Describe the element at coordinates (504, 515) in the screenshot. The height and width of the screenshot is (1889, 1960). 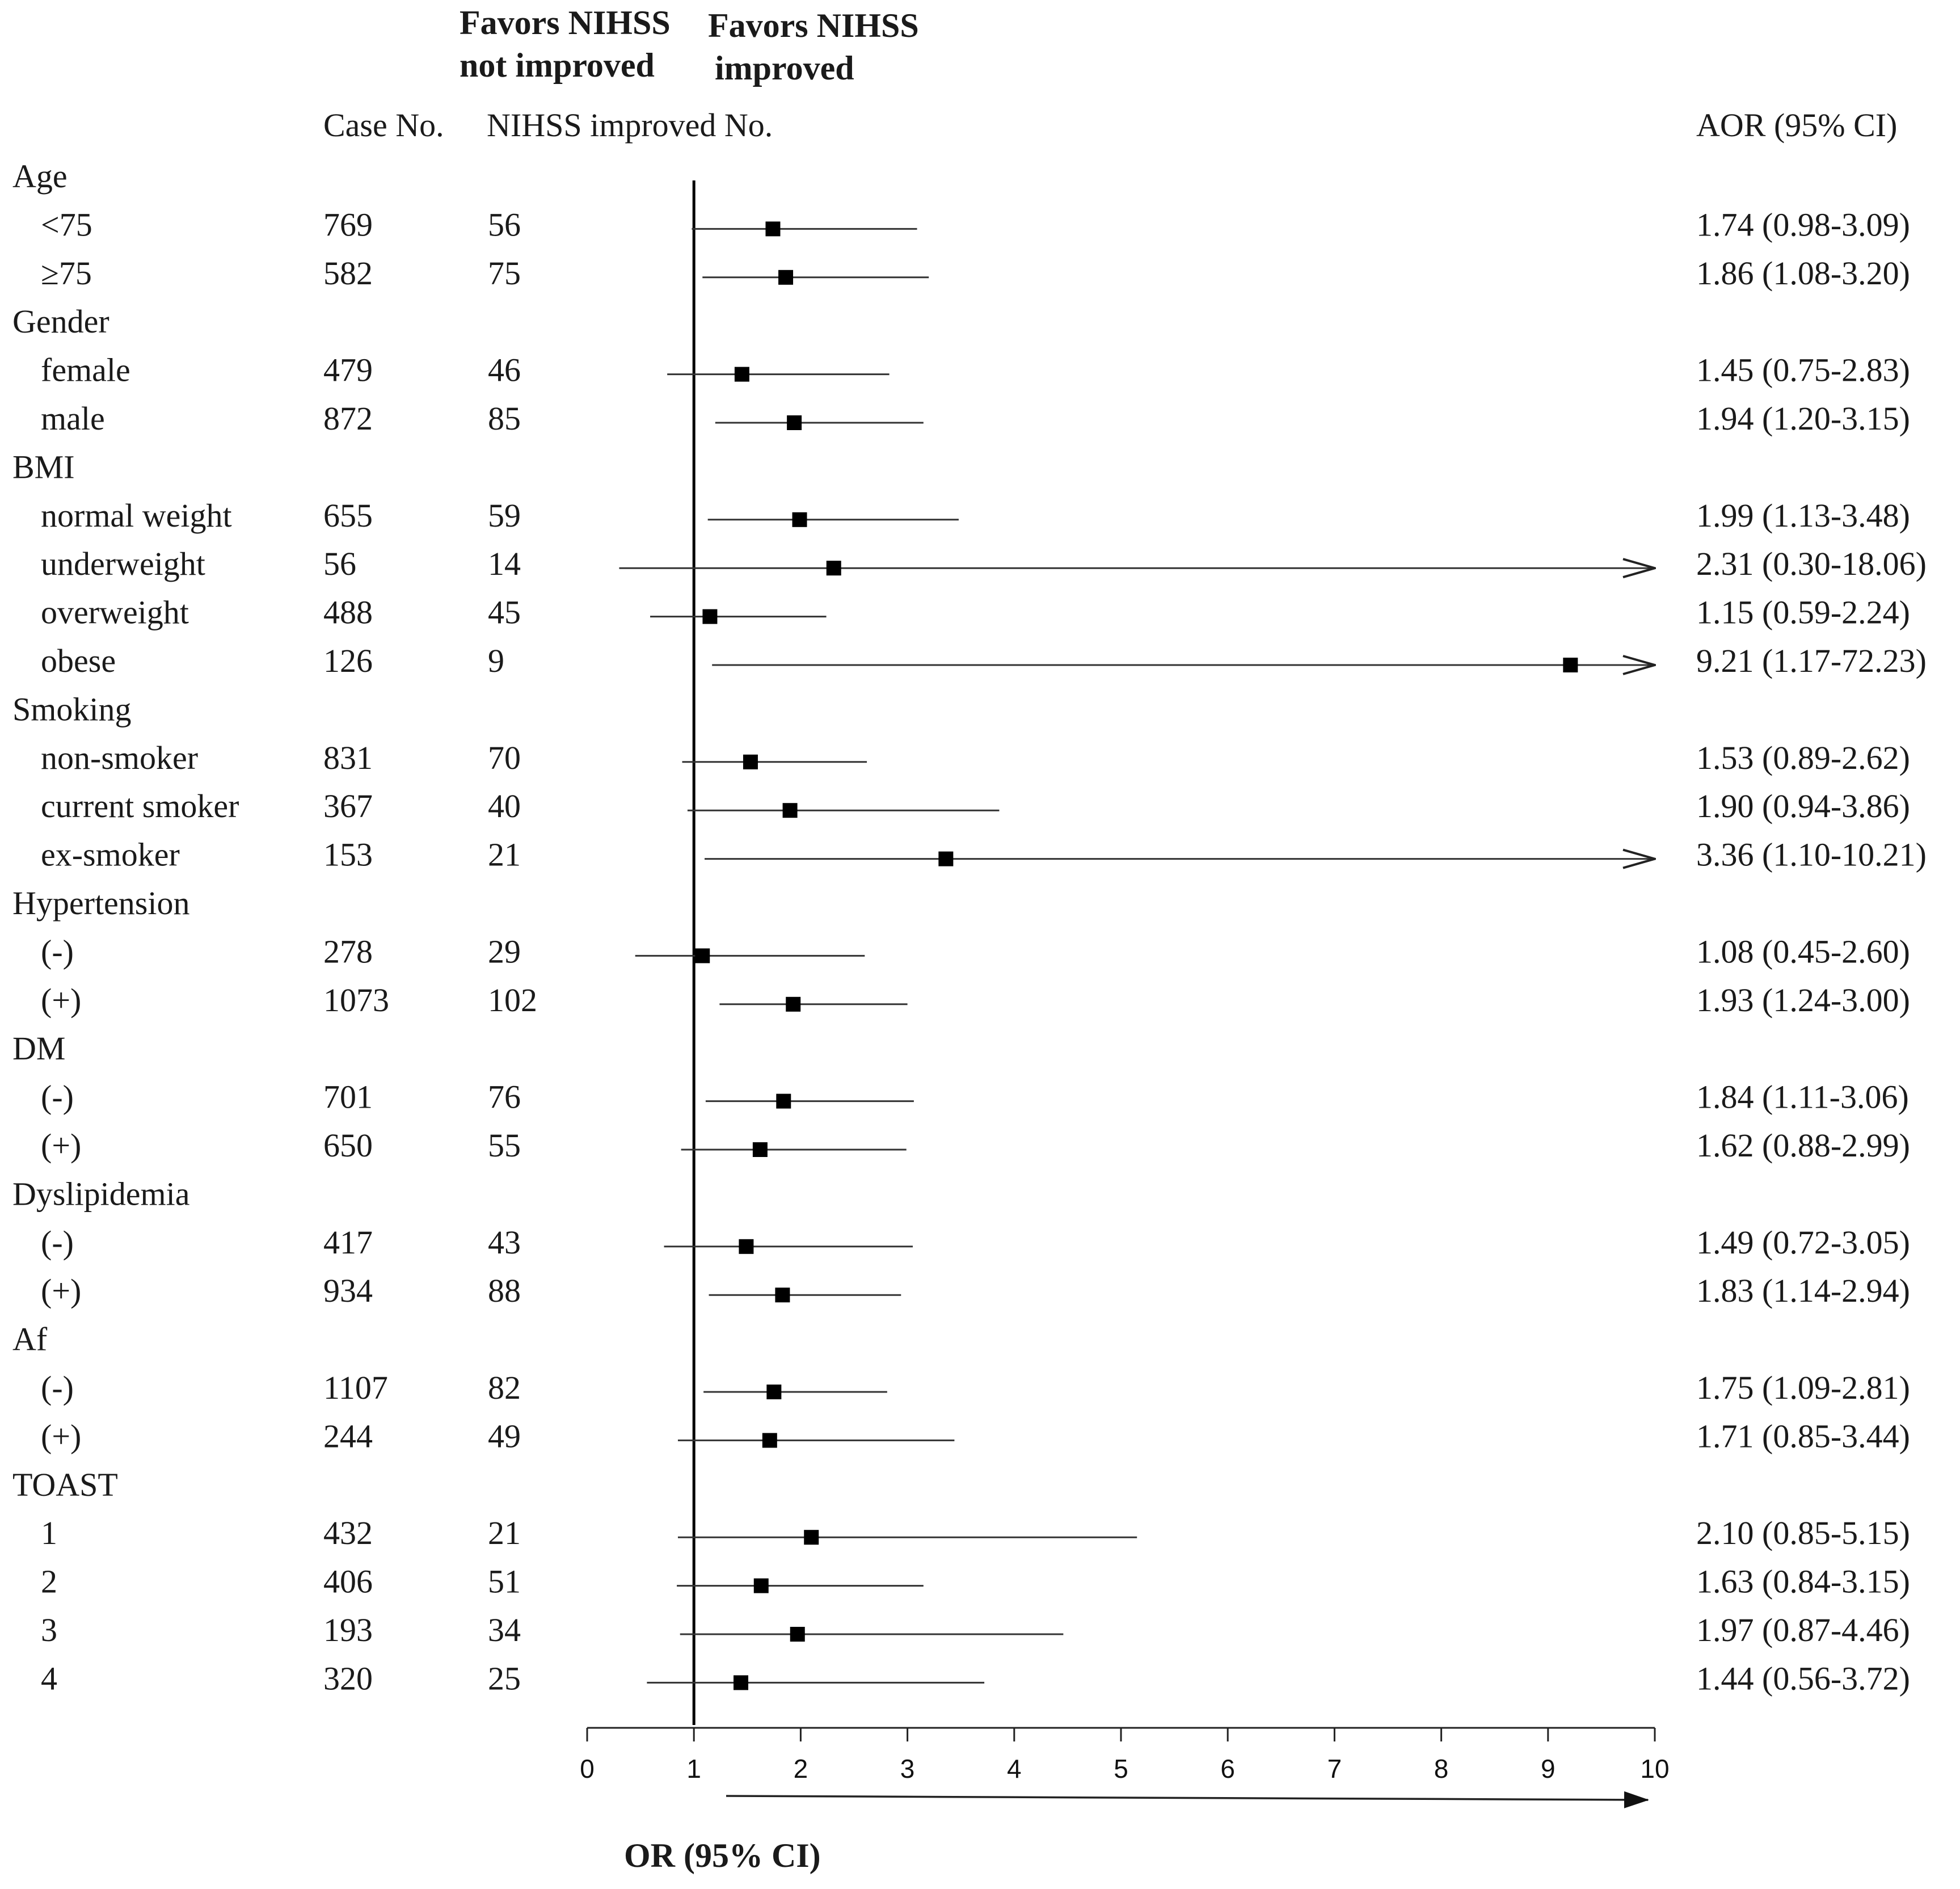
I see `improved-count: 59` at that location.